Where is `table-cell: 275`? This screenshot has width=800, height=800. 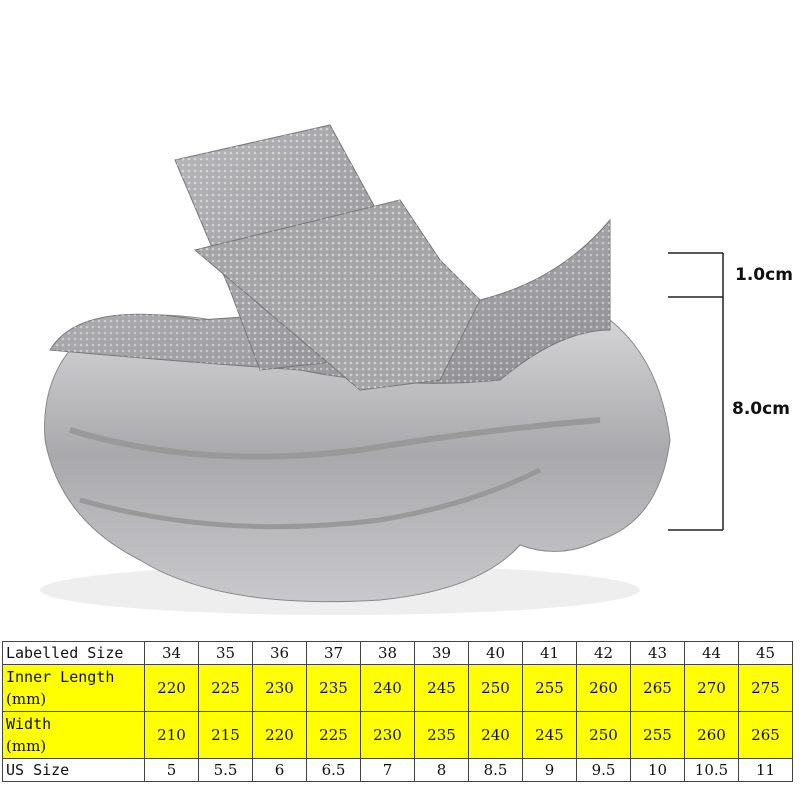 table-cell: 275 is located at coordinates (765, 688).